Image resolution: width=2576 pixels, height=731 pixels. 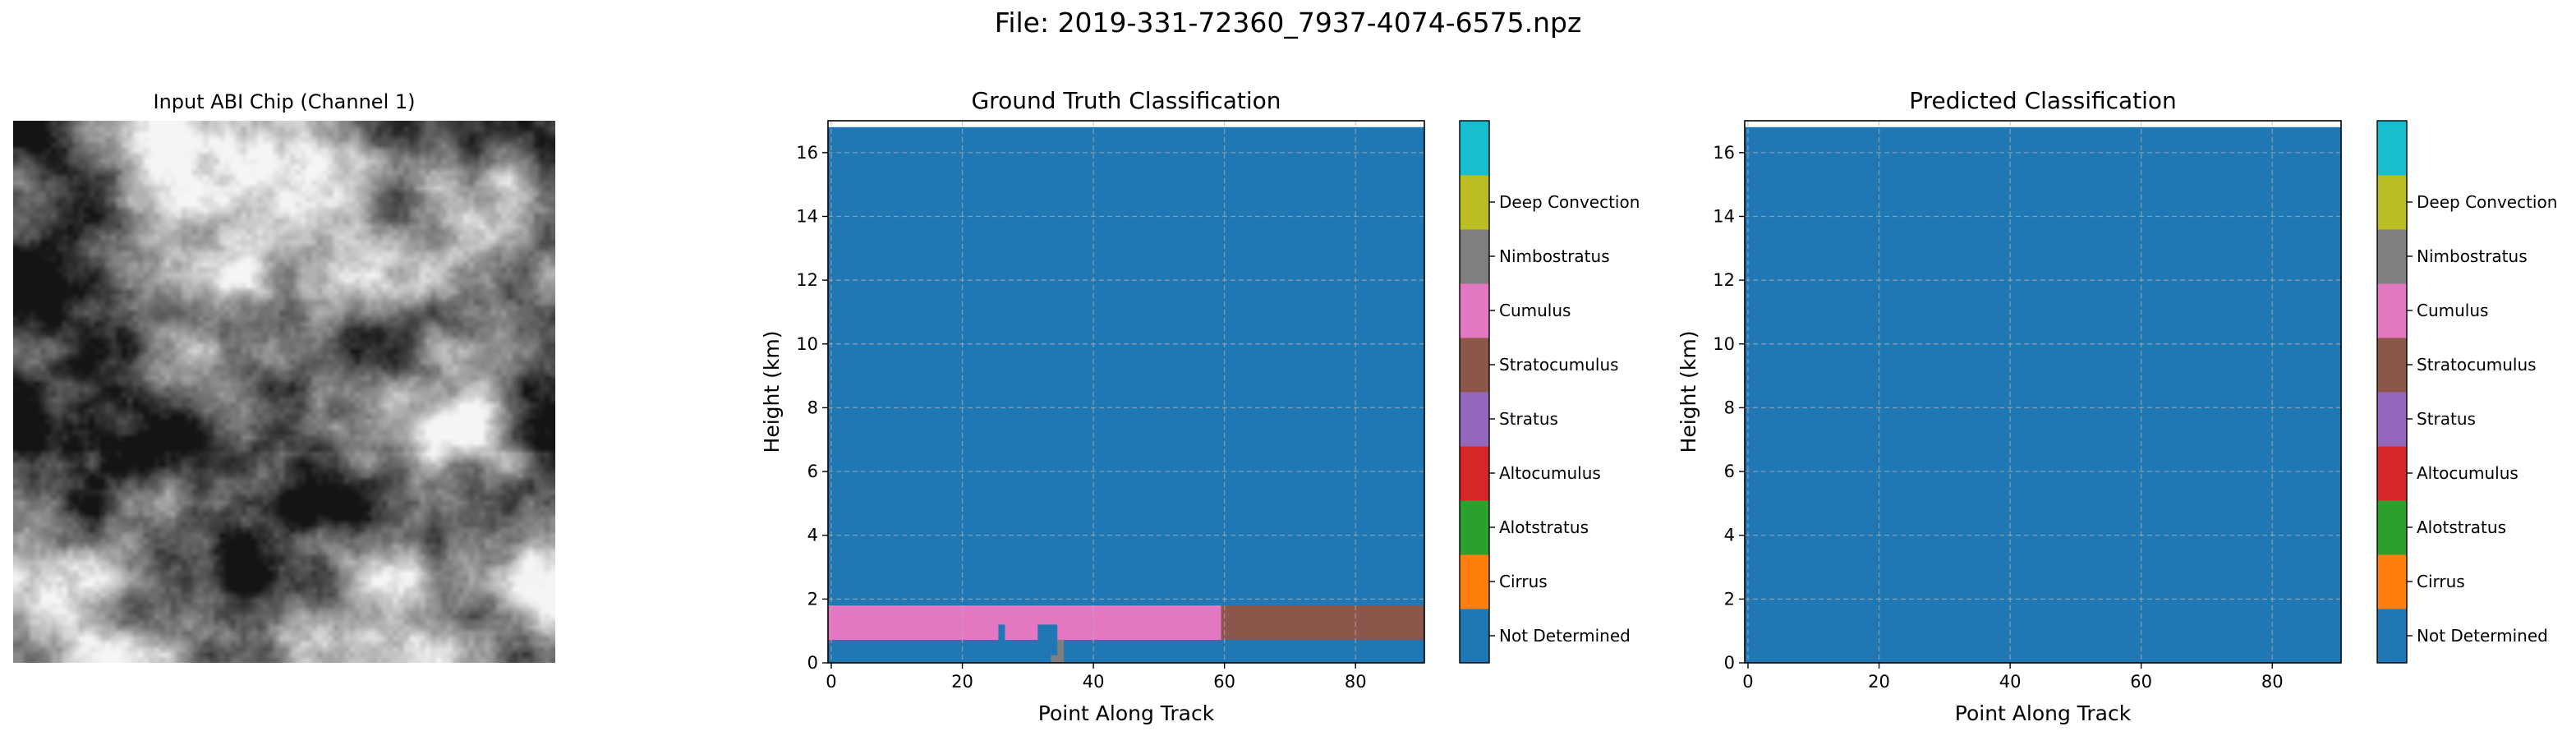 What do you see at coordinates (284, 101) in the screenshot?
I see `input-chip-title: Input ABI Chip (Channel 1)` at bounding box center [284, 101].